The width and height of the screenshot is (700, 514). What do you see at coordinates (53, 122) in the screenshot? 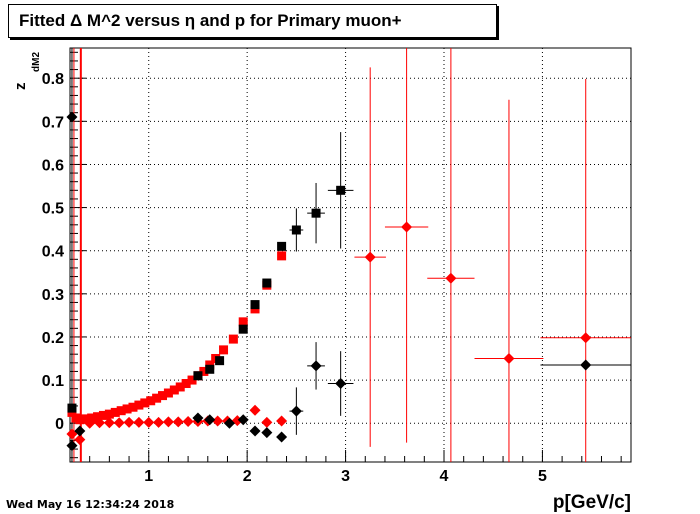
I see `y-tick-label: 0.7` at bounding box center [53, 122].